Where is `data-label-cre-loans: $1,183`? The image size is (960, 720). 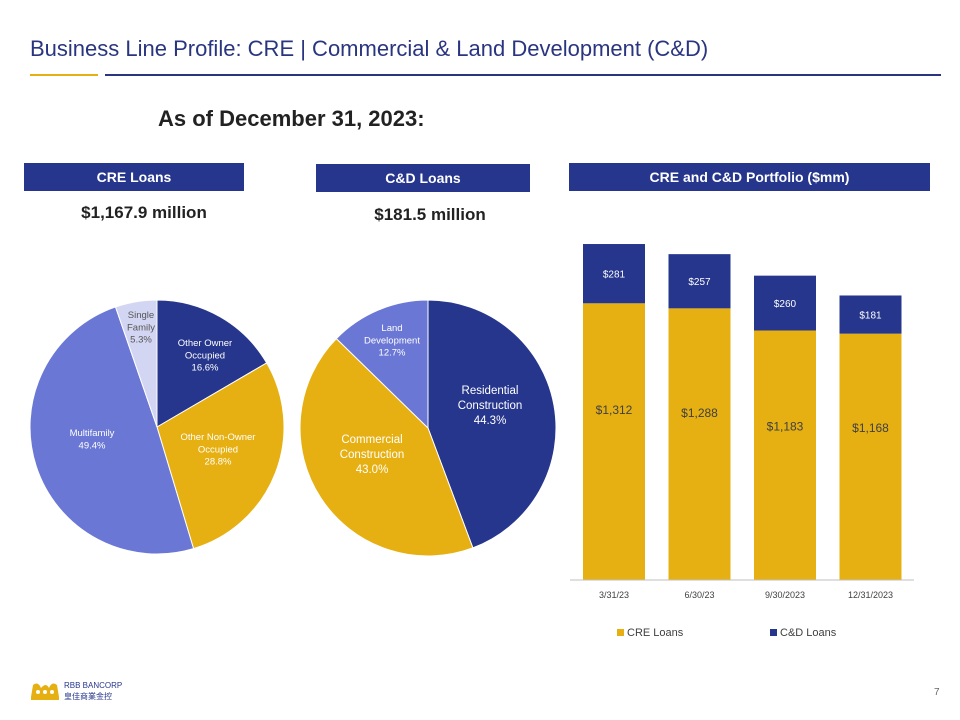
data-label-cre-loans: $1,183 is located at coordinates (785, 426).